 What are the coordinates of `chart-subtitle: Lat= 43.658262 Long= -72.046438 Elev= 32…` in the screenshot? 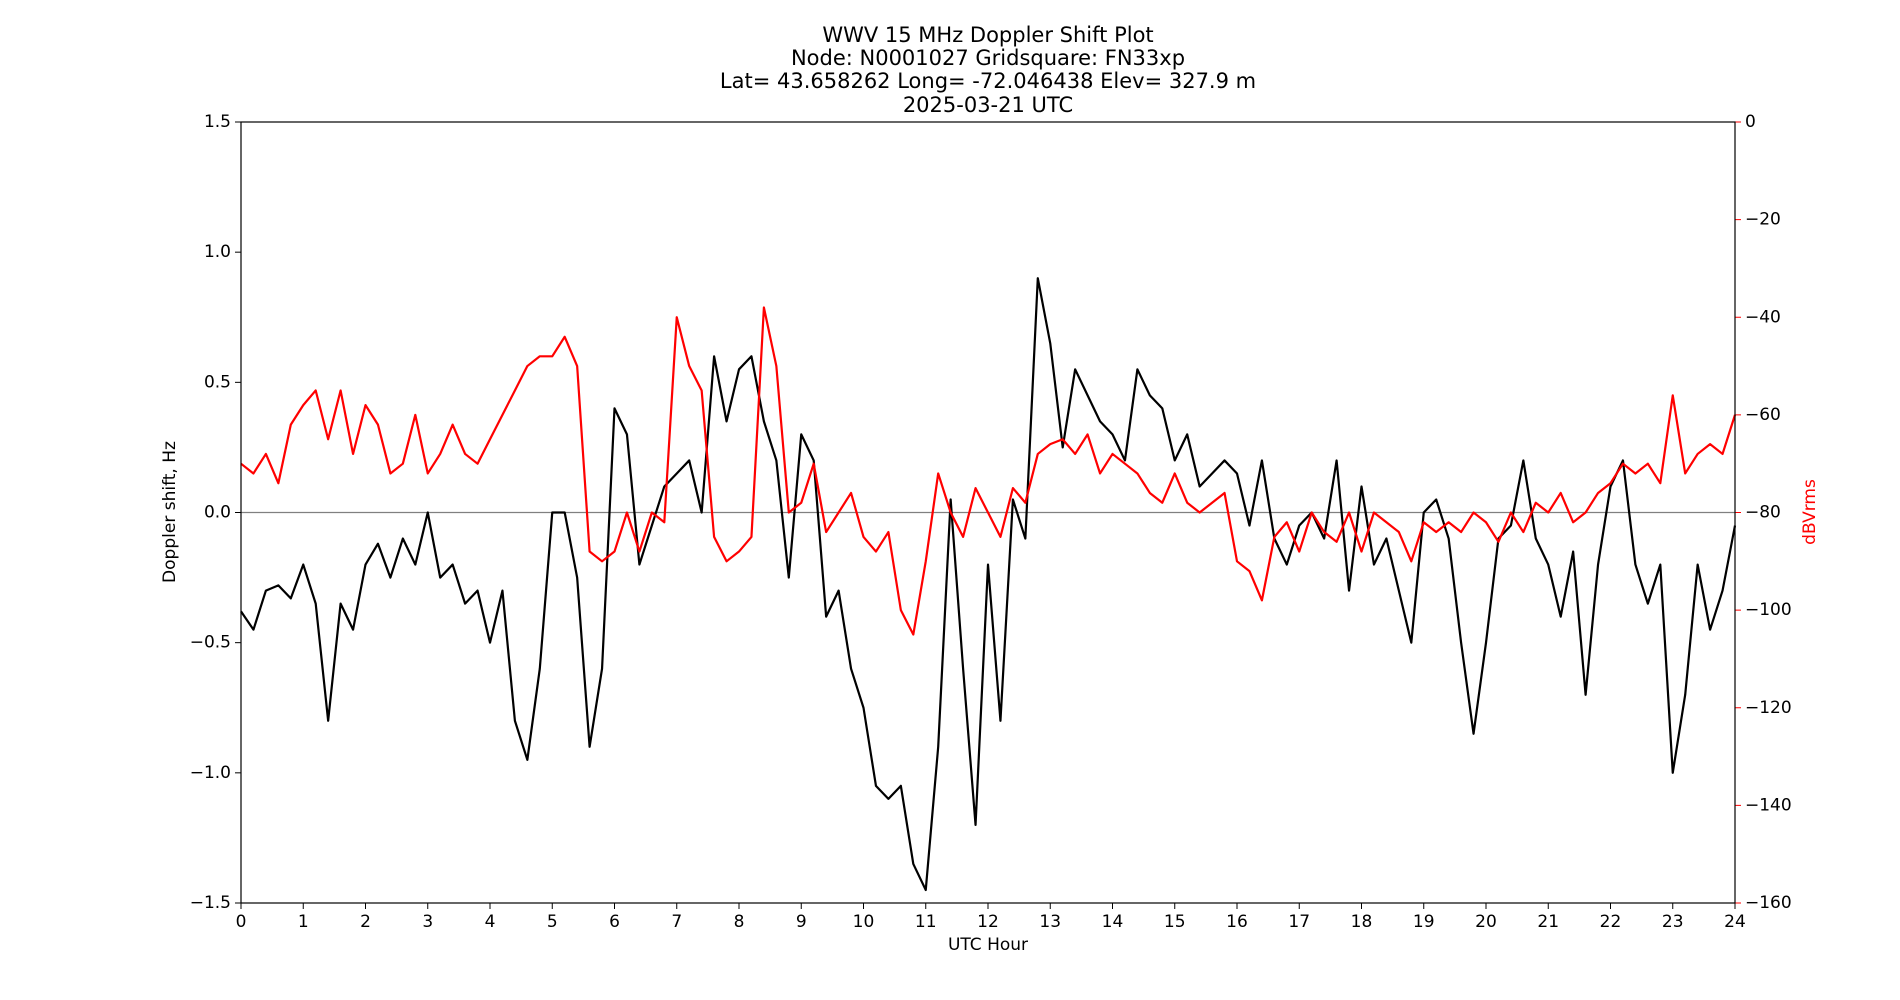 It's located at (988, 81).